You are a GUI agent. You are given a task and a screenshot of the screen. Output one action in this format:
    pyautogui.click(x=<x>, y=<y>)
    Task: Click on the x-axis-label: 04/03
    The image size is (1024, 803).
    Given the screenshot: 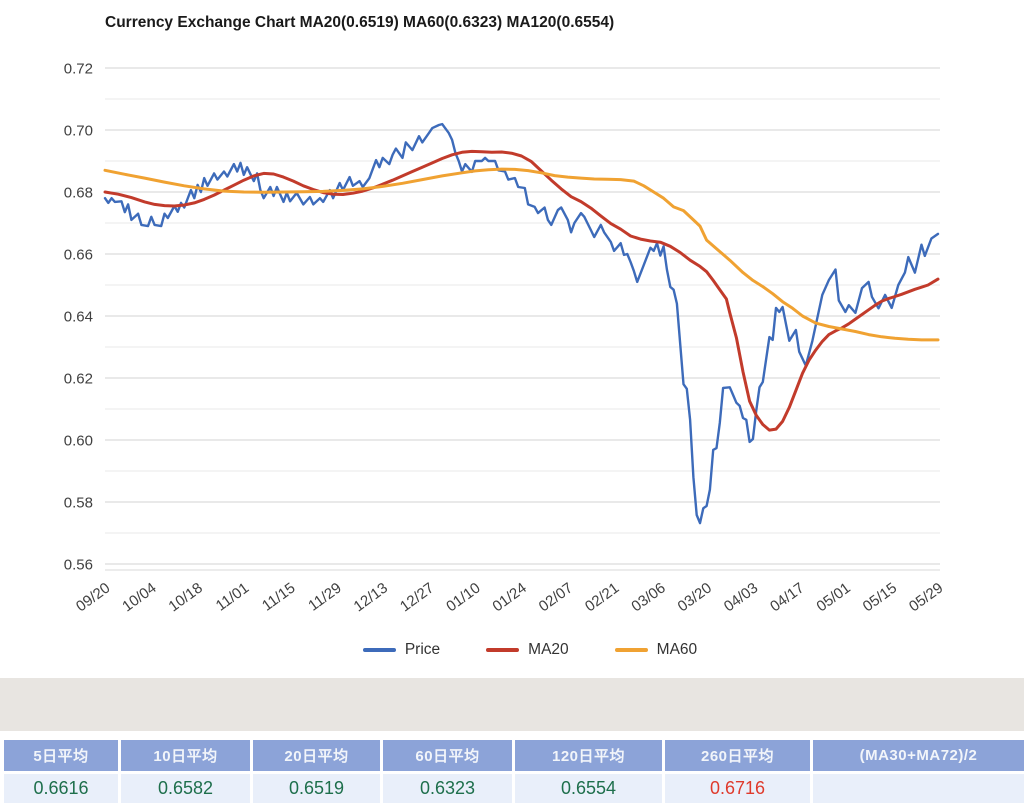 What is the action you would take?
    pyautogui.click(x=741, y=597)
    